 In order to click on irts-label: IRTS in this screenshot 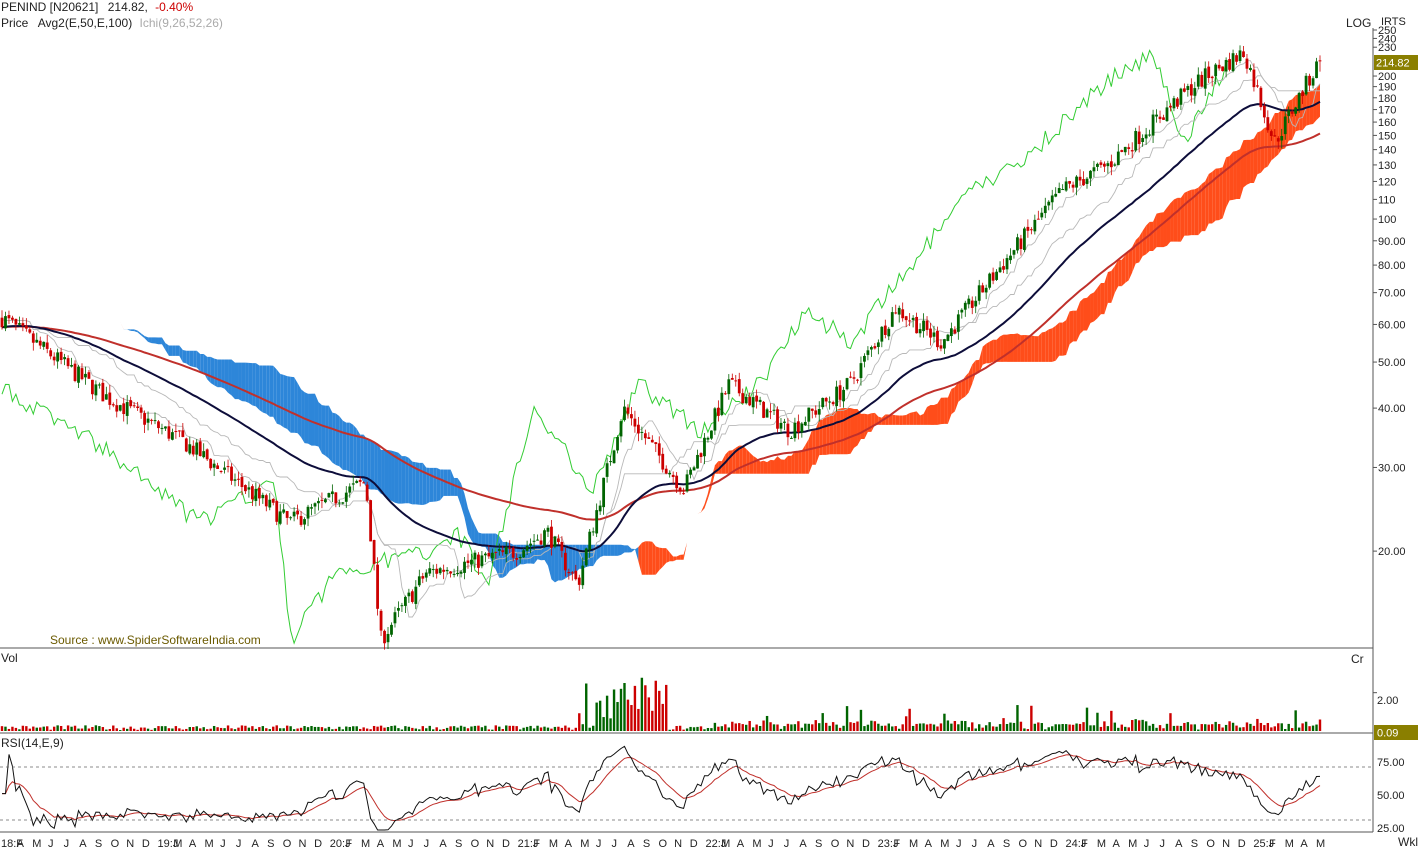, I will do `click(1393, 22)`.